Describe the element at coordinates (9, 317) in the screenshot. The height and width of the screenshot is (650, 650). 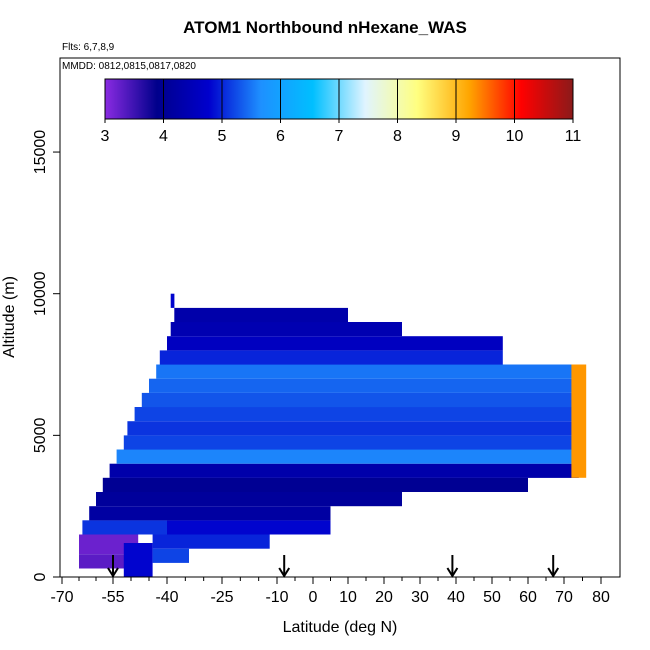
I see `y-axis-label: Altitude (m)` at that location.